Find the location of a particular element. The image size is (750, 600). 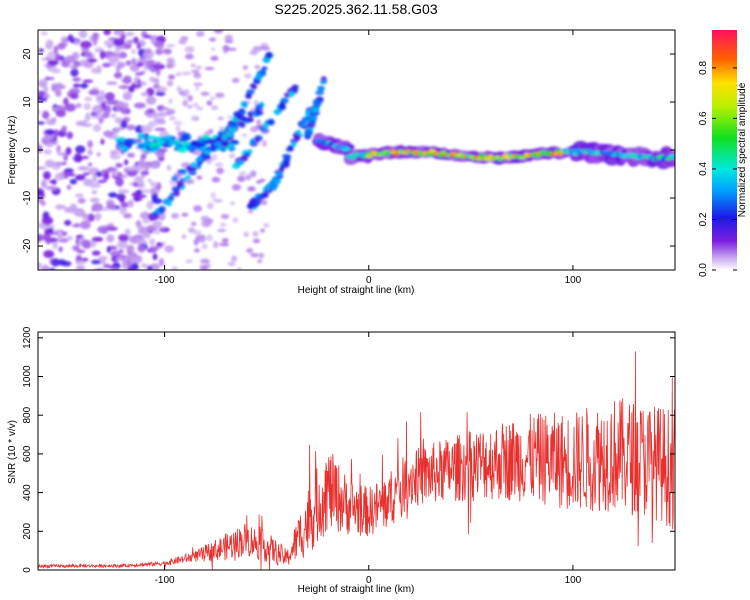

colorbar-tick-label: 0.0 is located at coordinates (703, 270).